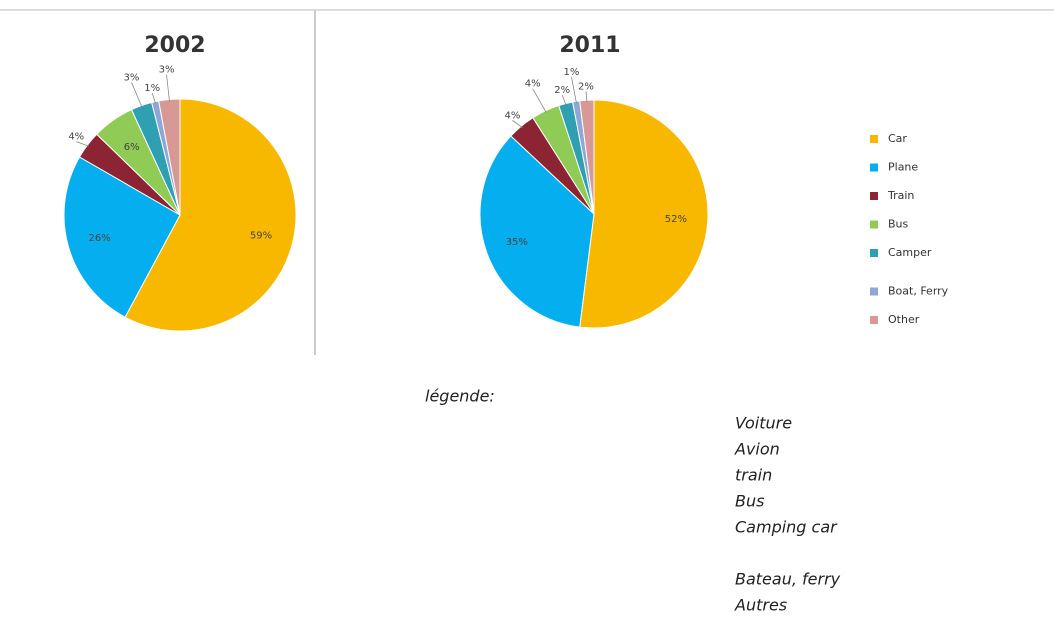 Image resolution: width=1054 pixels, height=632 pixels. I want to click on notes-item: Autres, so click(760, 605).